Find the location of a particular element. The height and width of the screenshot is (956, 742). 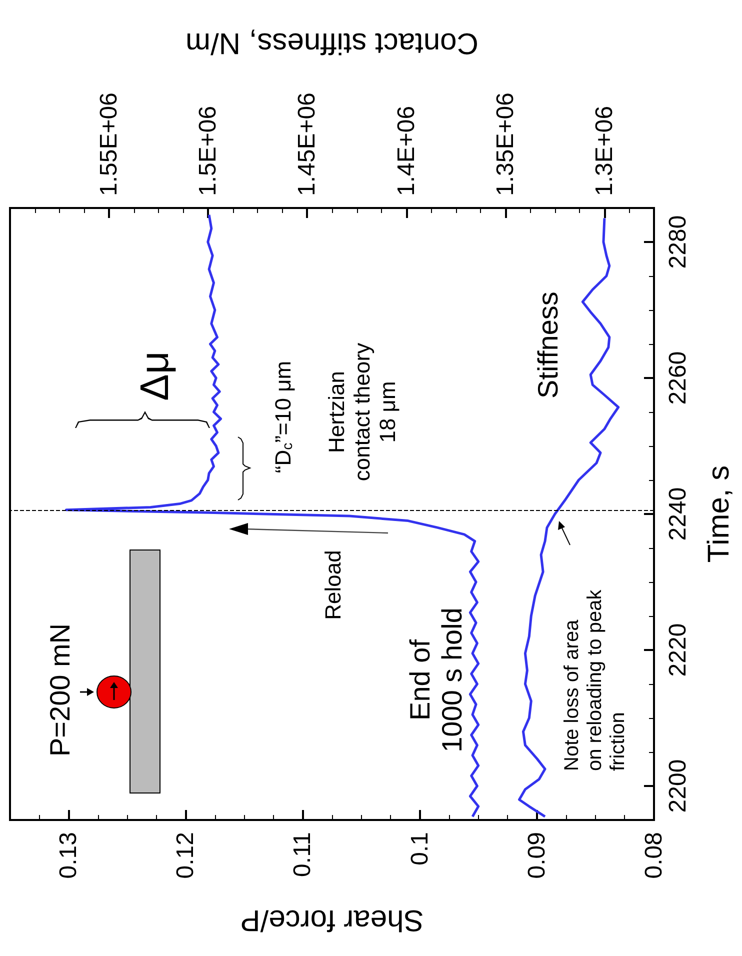

x-tick-label: 0.12 is located at coordinates (186, 855).